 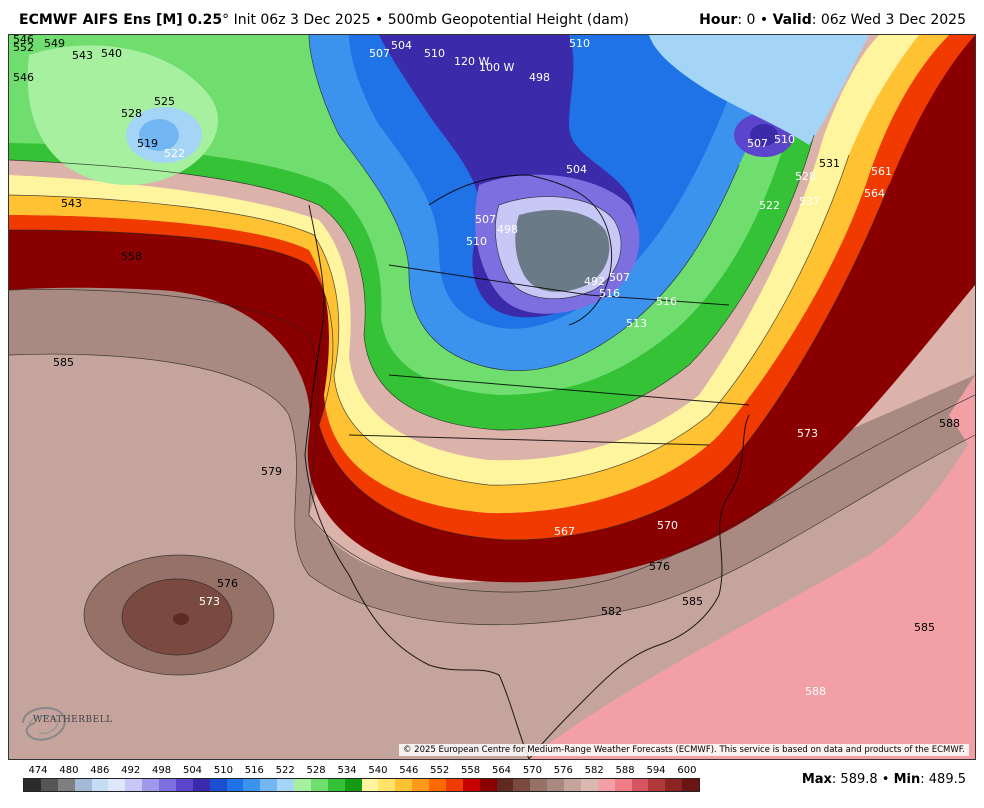 I want to click on hour-value: : 0, so click(x=746, y=20).